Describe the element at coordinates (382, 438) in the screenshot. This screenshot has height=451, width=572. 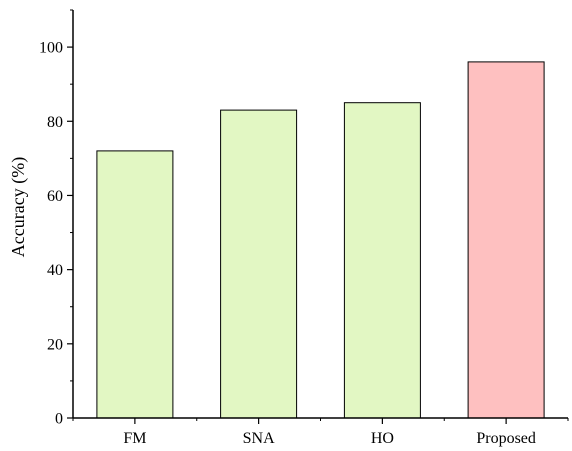
I see `x-tick-label: HO` at that location.